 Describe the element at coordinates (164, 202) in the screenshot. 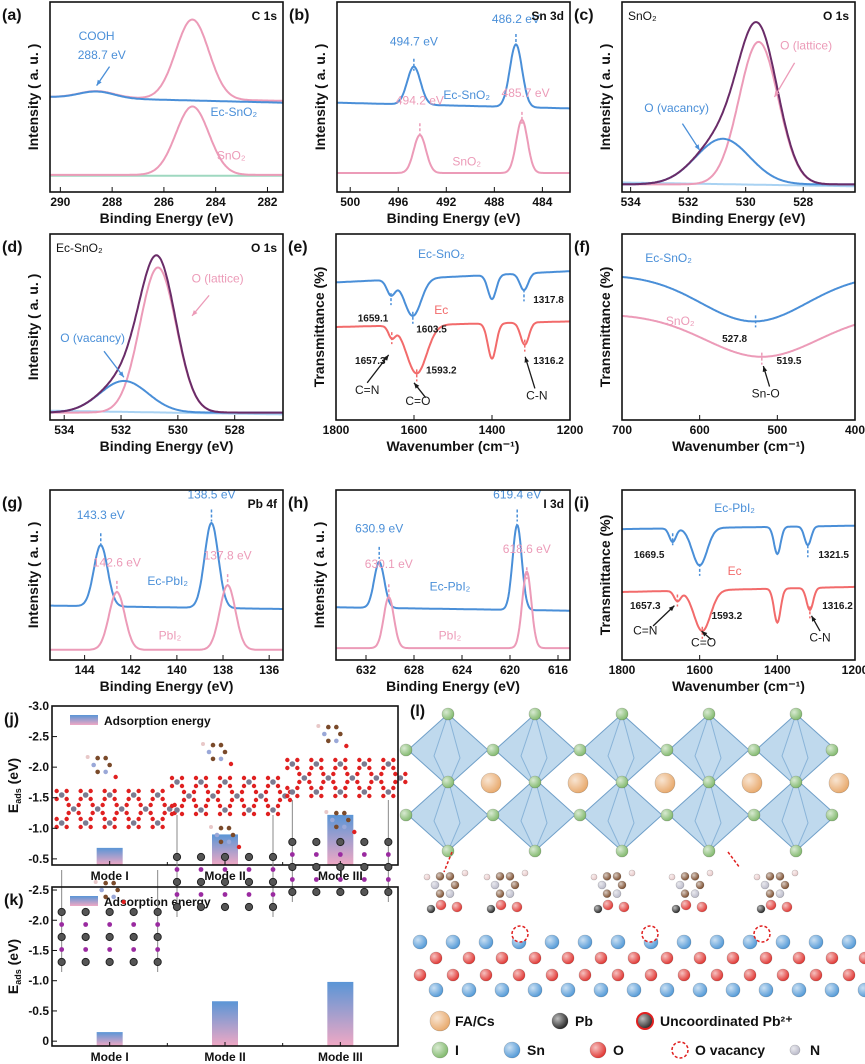

I see `x-tick-label: 286` at that location.